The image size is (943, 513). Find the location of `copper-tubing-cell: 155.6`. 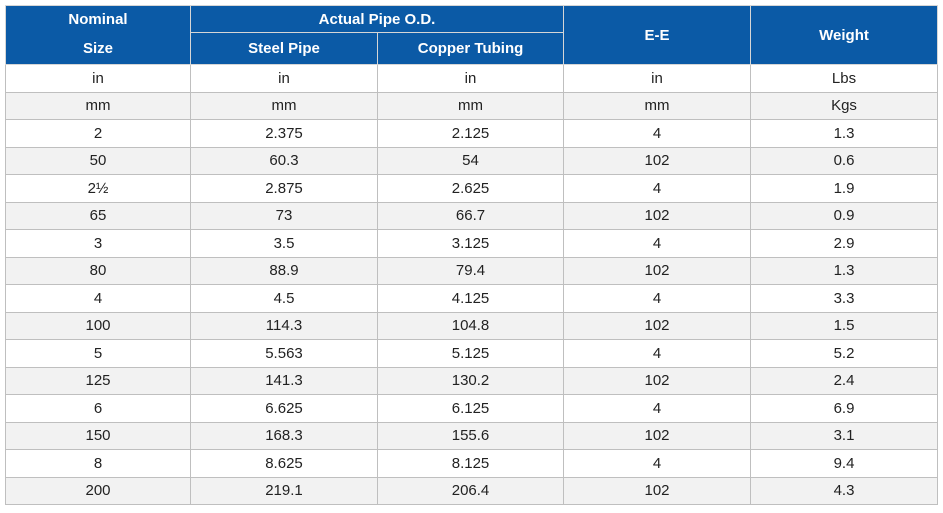

copper-tubing-cell: 155.6 is located at coordinates (470, 435).